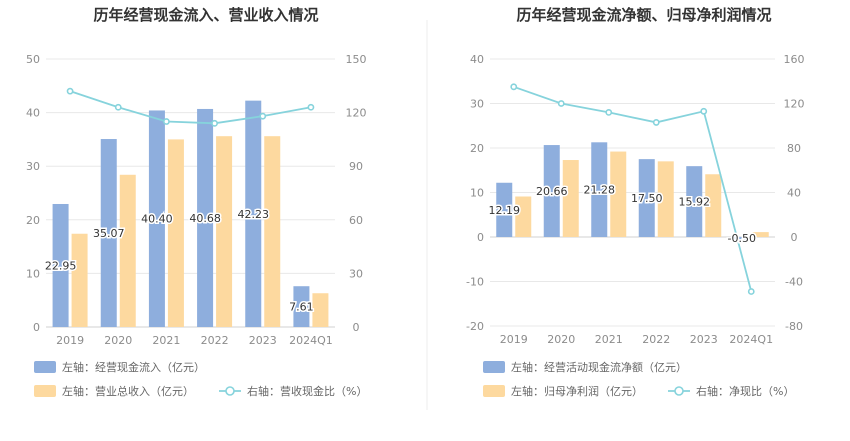 This screenshot has width=850, height=441. Describe the element at coordinates (356, 166) in the screenshot. I see `right-axis-tick-label: 90` at that location.